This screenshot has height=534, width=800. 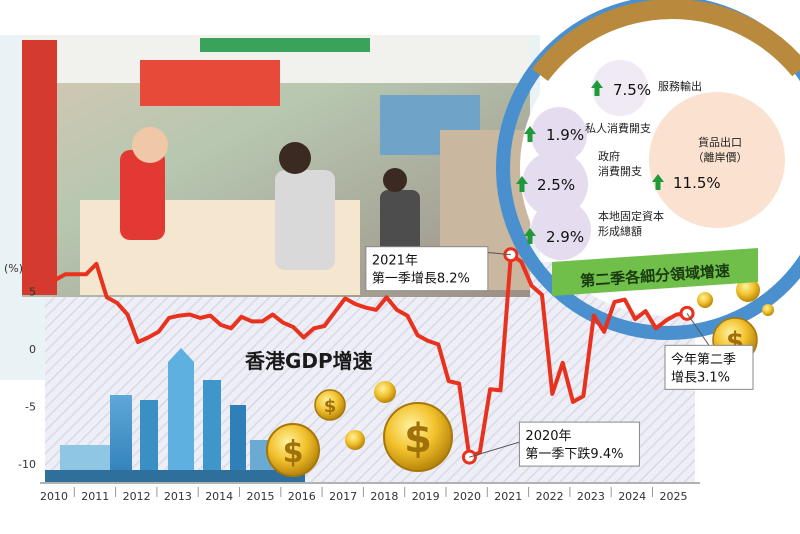 What do you see at coordinates (219, 496) in the screenshot?
I see `x-tick-label: 2014` at bounding box center [219, 496].